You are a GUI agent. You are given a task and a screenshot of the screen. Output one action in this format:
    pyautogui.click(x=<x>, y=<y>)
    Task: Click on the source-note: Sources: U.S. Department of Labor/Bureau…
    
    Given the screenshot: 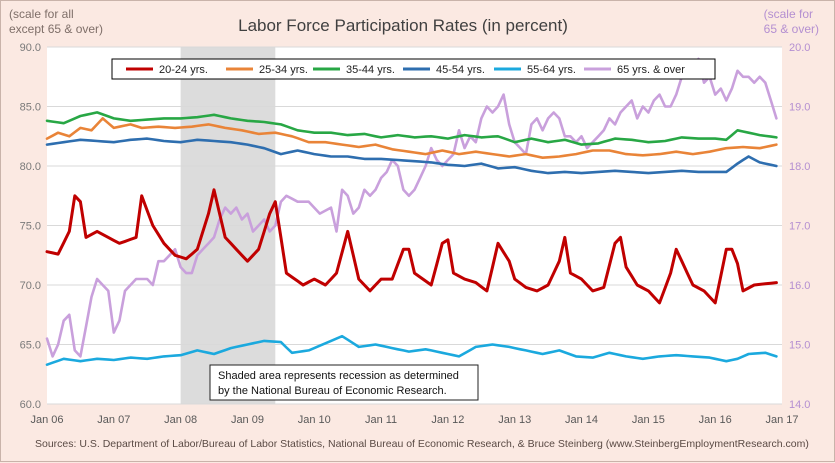 What is the action you would take?
    pyautogui.click(x=422, y=444)
    